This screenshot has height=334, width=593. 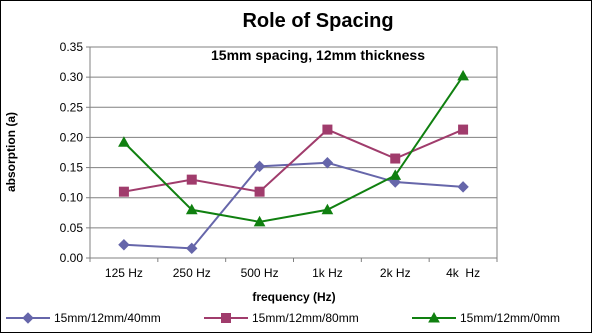 I want to click on y-tick-label: 0.05, so click(x=72, y=228).